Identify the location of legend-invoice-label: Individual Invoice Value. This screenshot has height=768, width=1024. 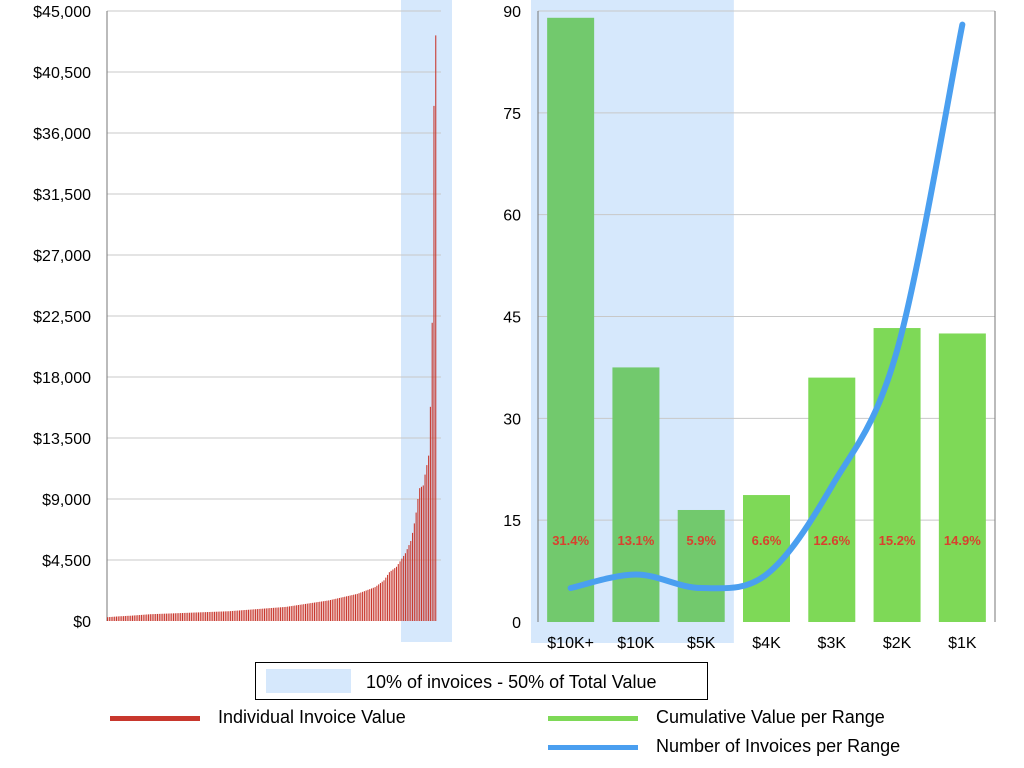
(312, 717).